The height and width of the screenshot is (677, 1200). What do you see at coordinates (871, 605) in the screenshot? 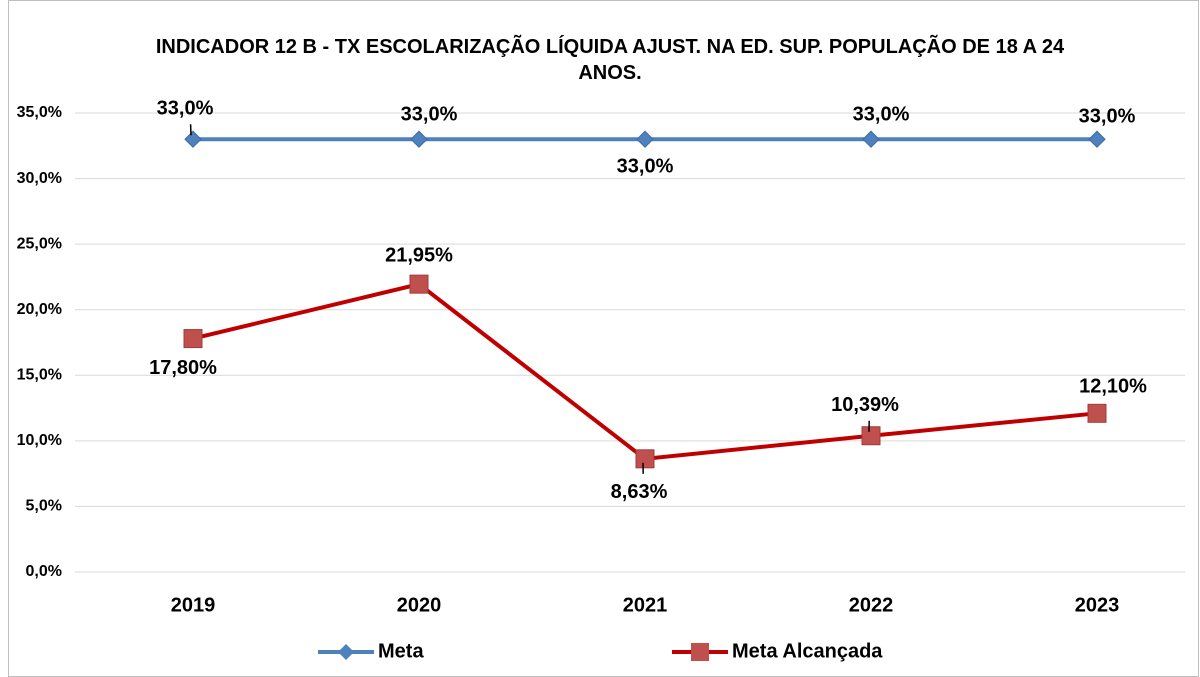
I see `x-tick-label: 2022` at bounding box center [871, 605].